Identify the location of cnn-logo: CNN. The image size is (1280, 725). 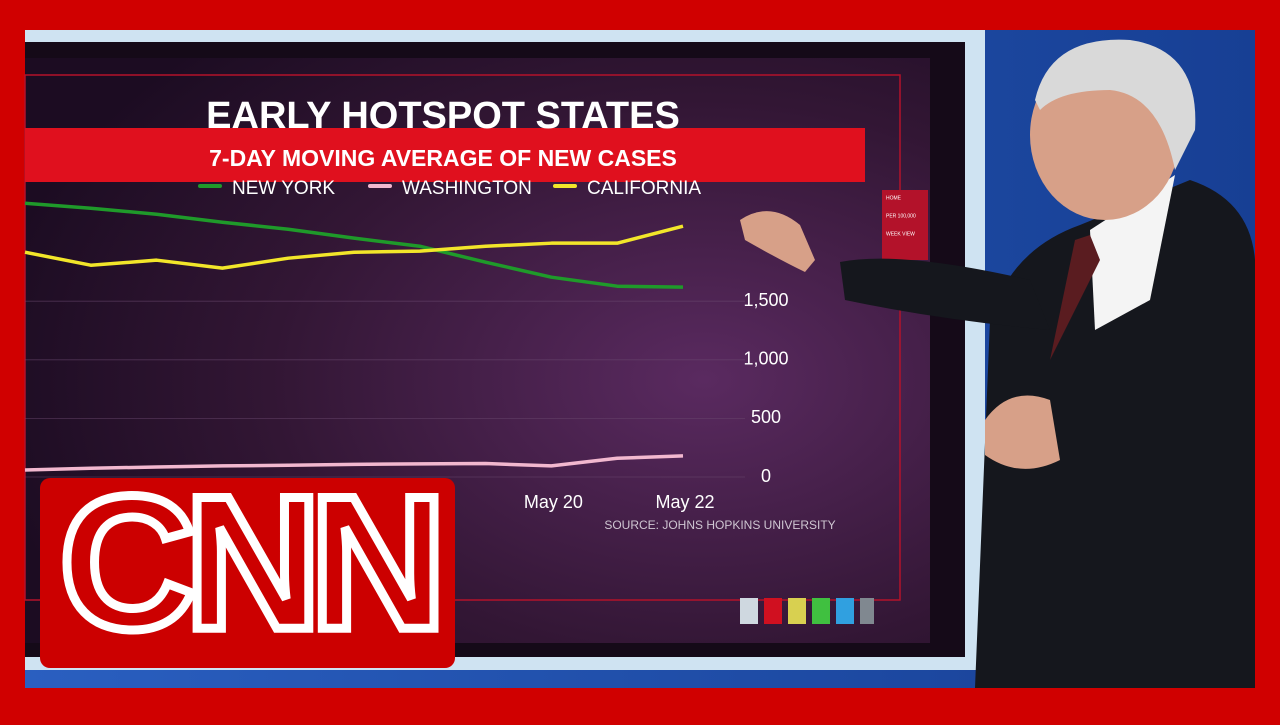
(247, 563).